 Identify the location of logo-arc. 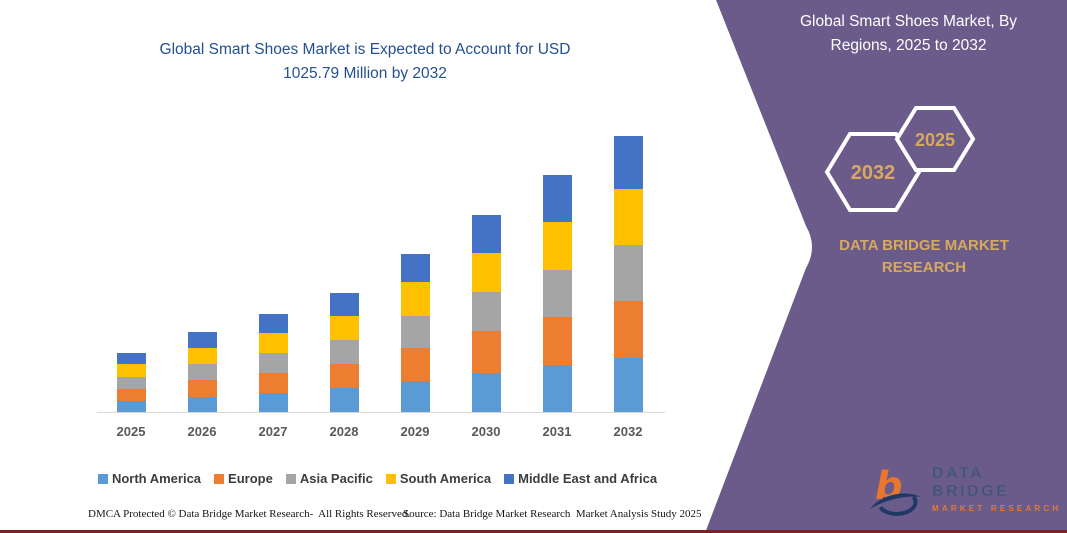
(898, 505).